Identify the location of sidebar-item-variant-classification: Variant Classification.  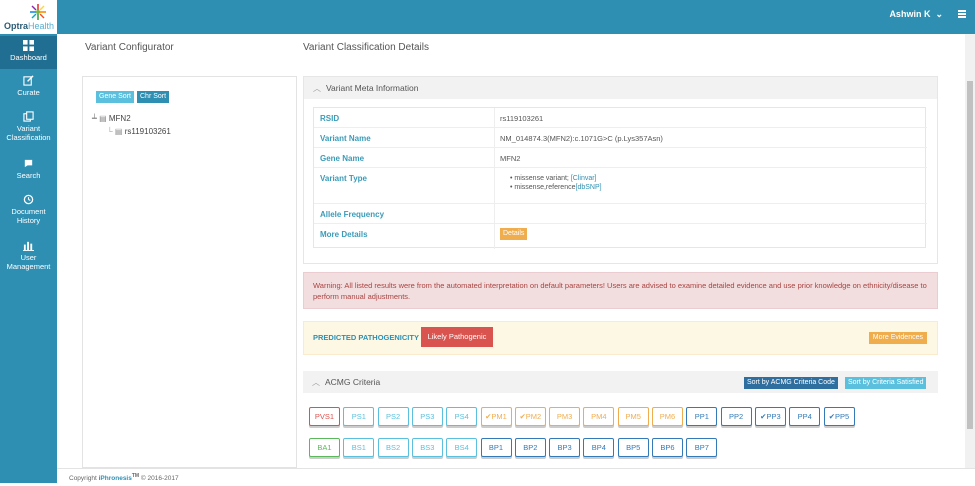
(28, 126).